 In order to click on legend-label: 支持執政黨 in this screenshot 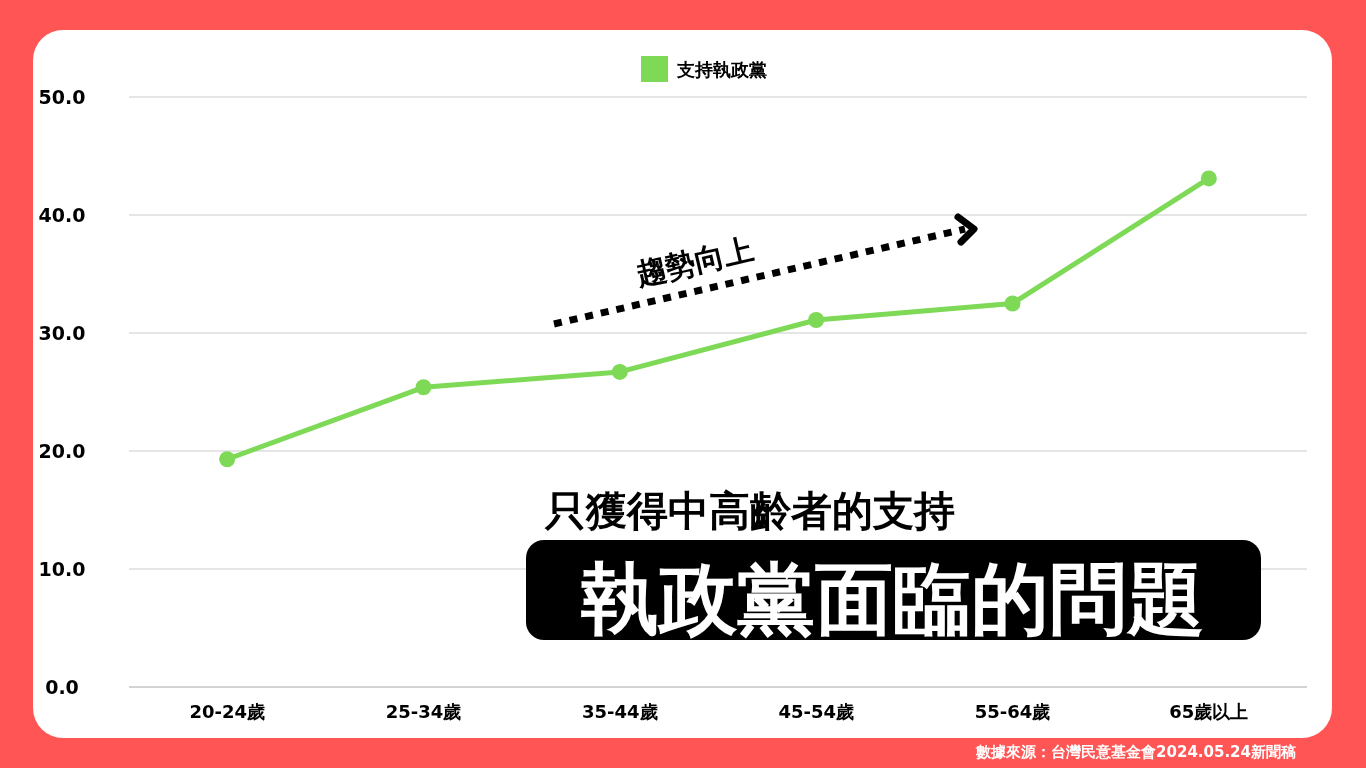, I will do `click(721, 69)`.